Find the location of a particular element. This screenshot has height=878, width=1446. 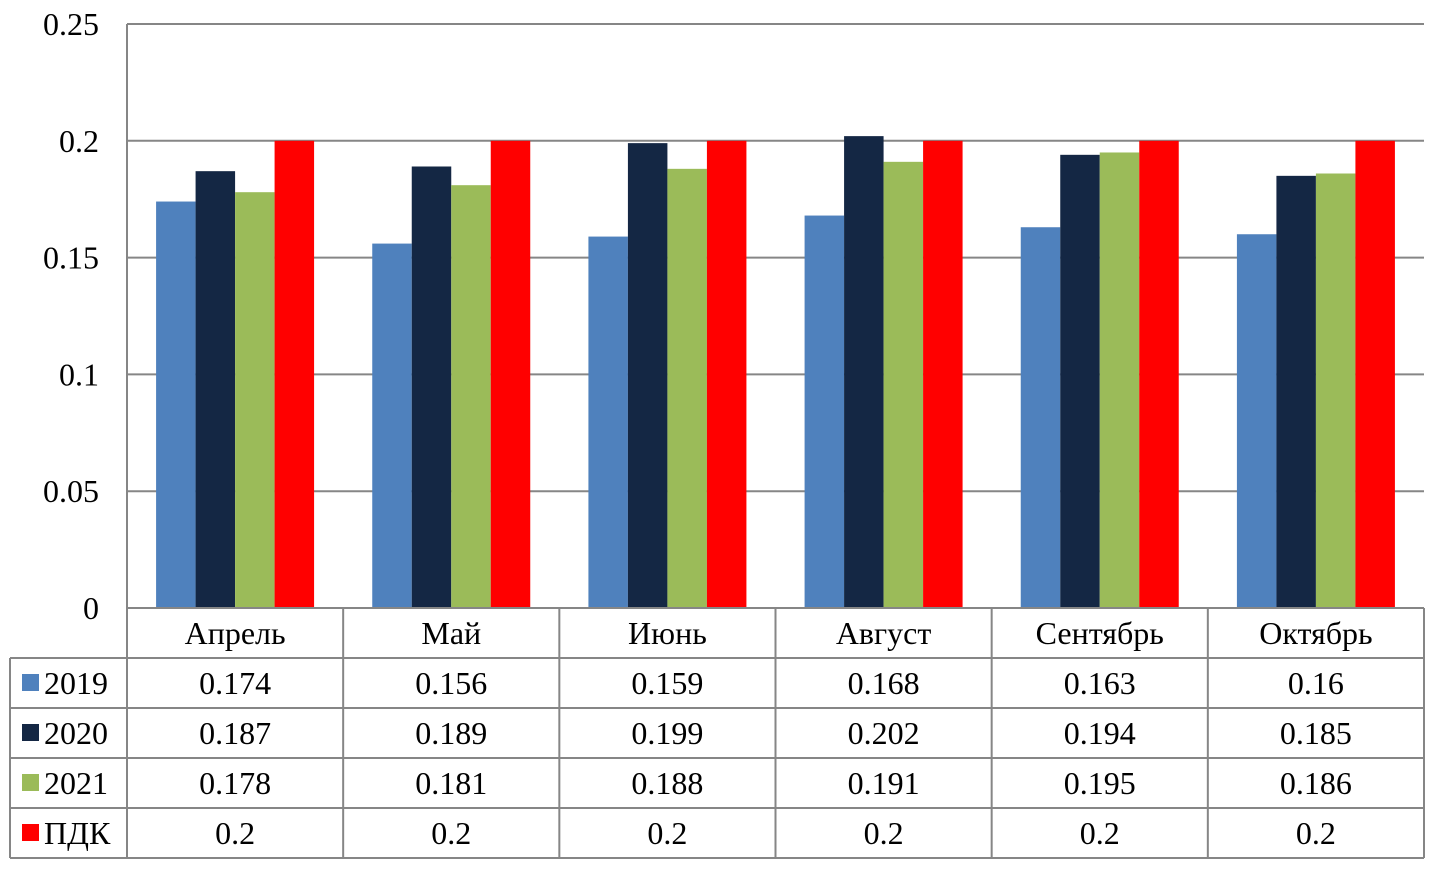

data-label: 0.191 is located at coordinates (884, 783).